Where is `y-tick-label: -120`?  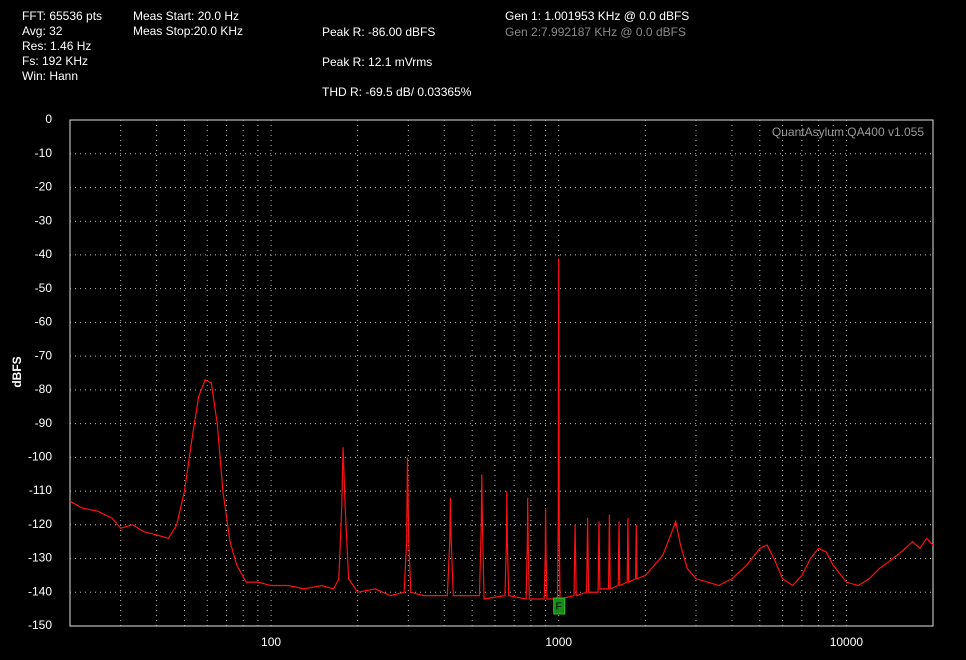
y-tick-label: -120 is located at coordinates (40, 524).